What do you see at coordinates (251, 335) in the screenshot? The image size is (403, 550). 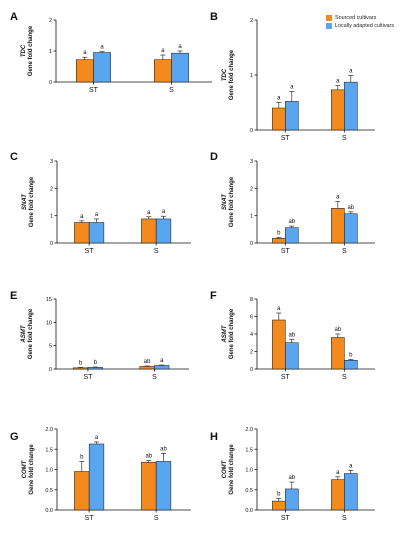 I see `y-tick-label: 4` at bounding box center [251, 335].